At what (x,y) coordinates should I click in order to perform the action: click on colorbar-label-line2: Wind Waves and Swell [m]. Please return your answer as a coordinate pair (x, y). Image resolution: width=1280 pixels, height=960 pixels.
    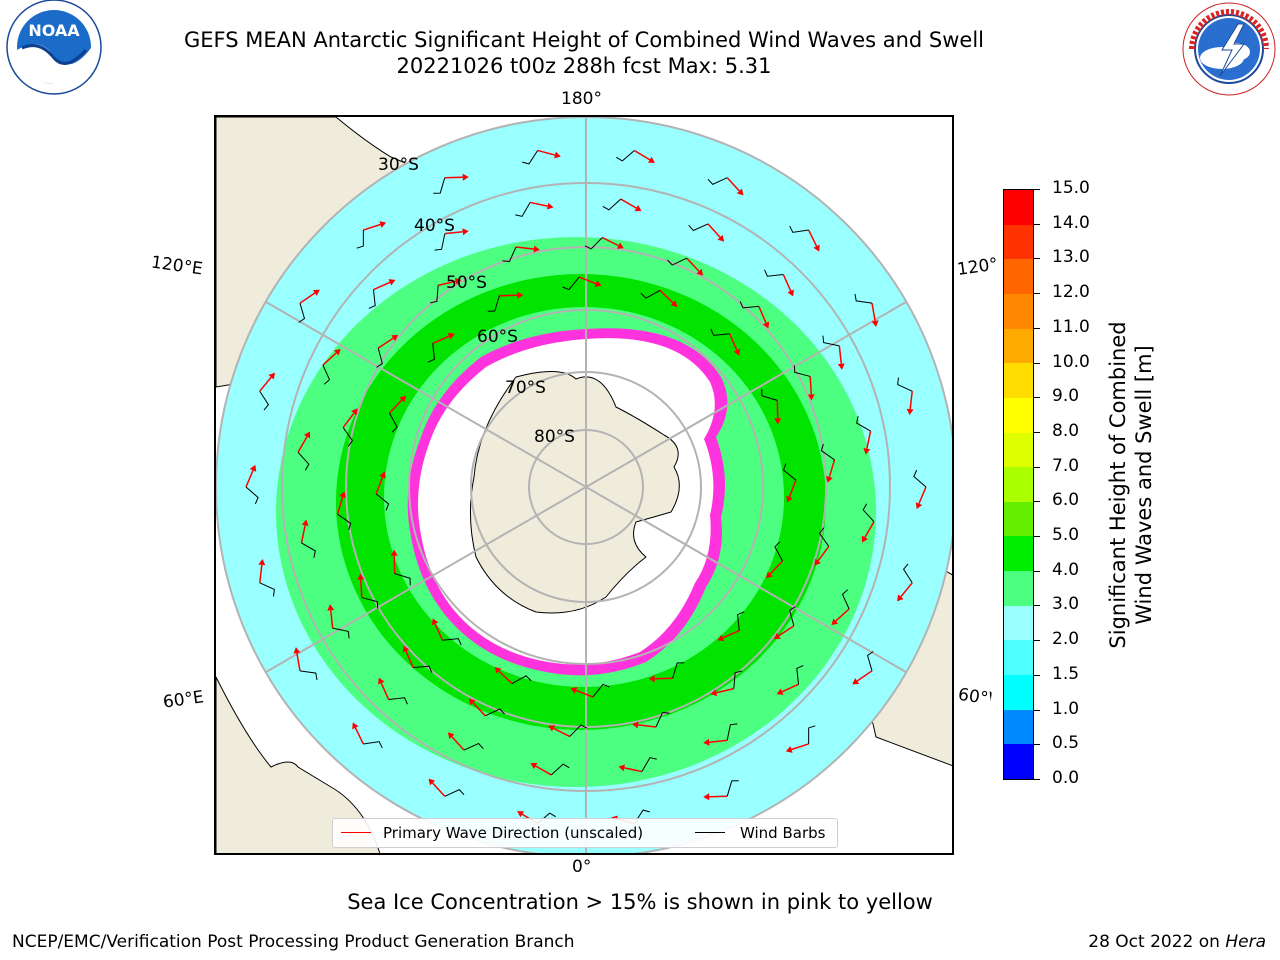
    Looking at the image, I should click on (1144, 485).